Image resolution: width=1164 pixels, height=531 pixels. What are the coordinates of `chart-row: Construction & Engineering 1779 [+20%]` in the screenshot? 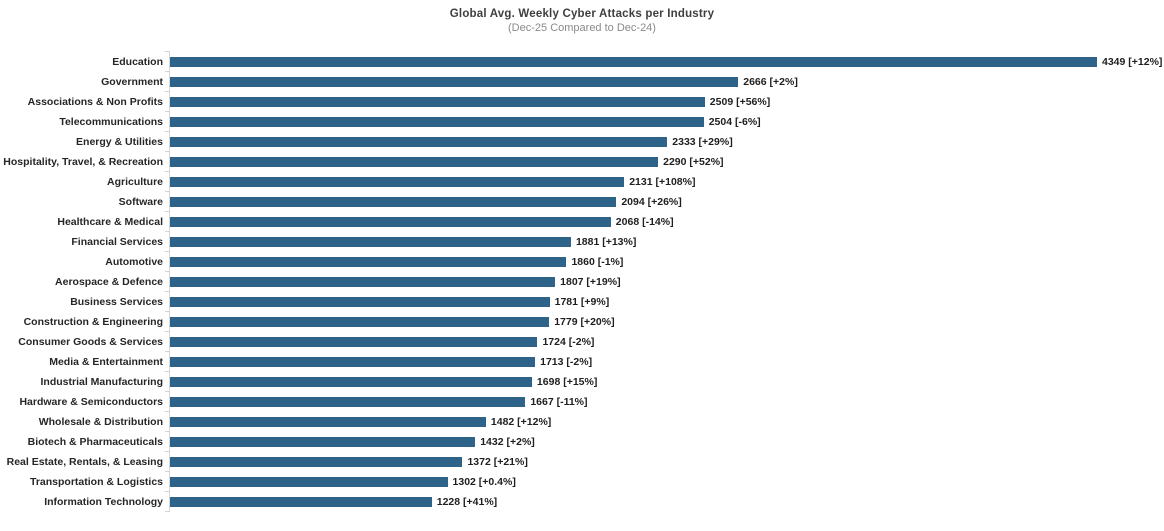 It's located at (582, 321).